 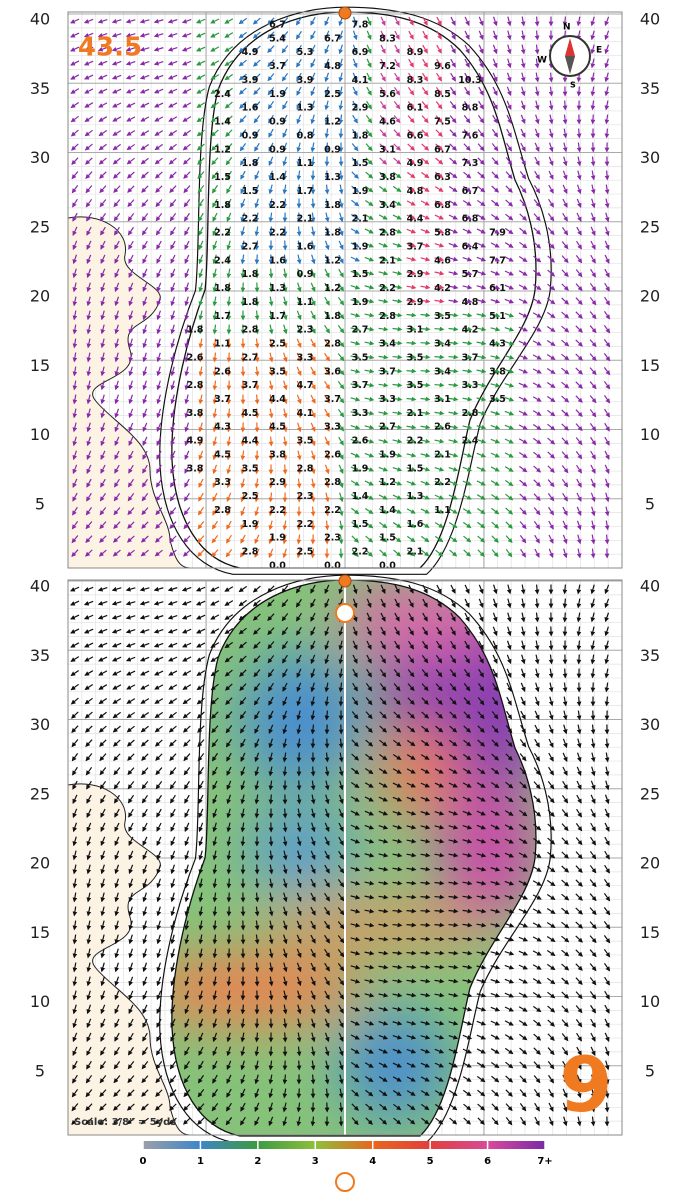 What do you see at coordinates (222, 288) in the screenshot?
I see `slope-value: 1.8` at bounding box center [222, 288].